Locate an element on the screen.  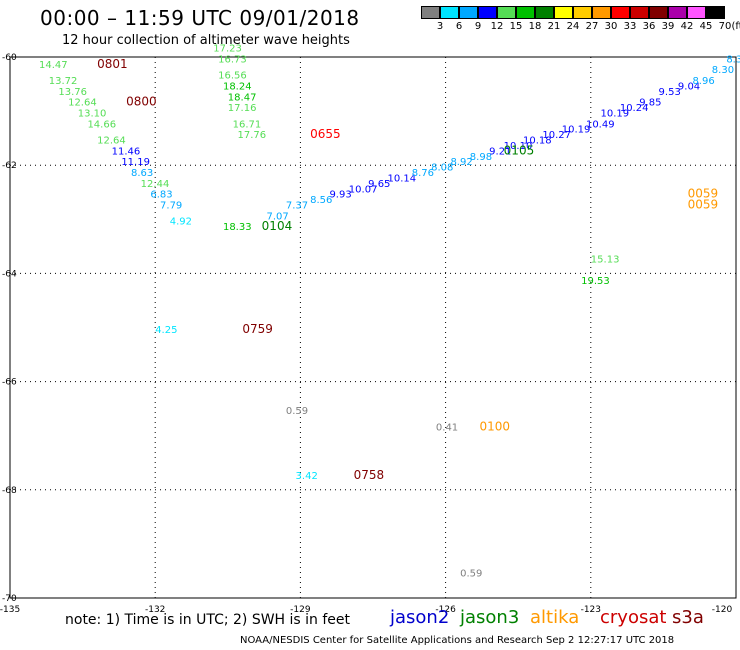
latitude-label: -64 is located at coordinates (9, 274).